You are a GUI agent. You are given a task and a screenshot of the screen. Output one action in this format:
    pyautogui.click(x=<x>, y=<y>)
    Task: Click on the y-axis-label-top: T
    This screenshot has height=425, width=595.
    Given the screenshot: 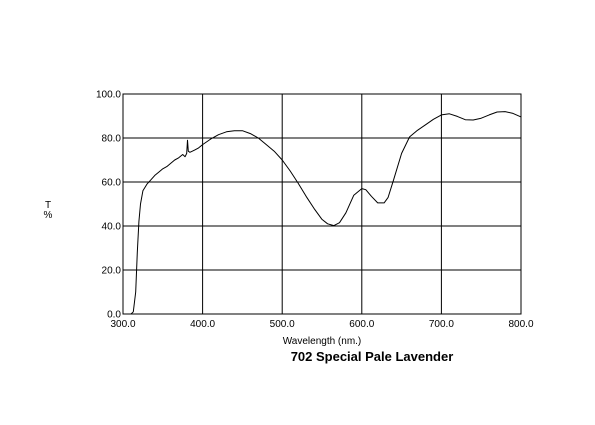 What is the action you would take?
    pyautogui.click(x=48, y=205)
    